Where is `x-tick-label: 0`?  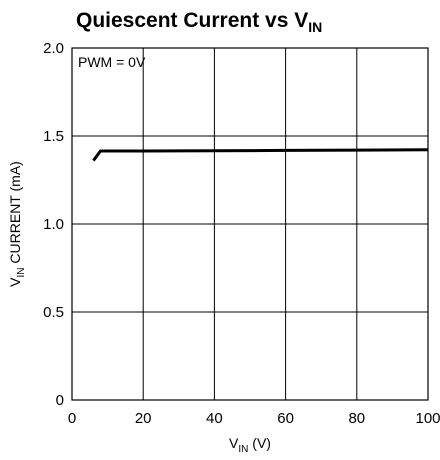
x-tick-label: 0 is located at coordinates (72, 418).